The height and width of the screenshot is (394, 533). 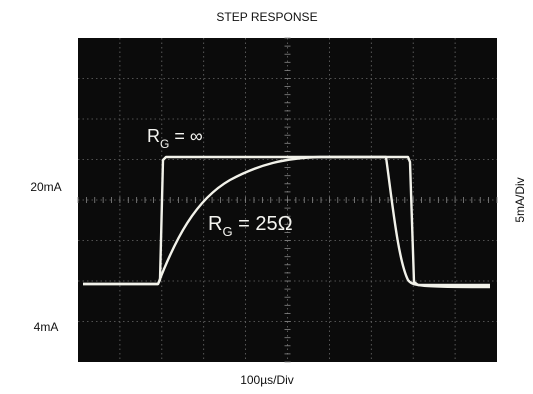 What do you see at coordinates (46, 327) in the screenshot?
I see `y-label: 4mA` at bounding box center [46, 327].